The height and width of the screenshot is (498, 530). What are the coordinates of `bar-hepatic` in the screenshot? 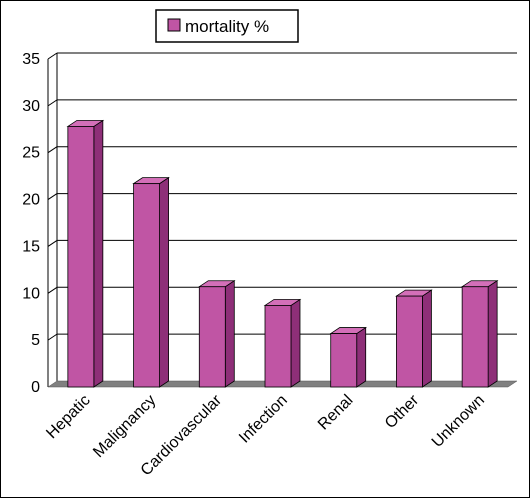 It's located at (85, 253).